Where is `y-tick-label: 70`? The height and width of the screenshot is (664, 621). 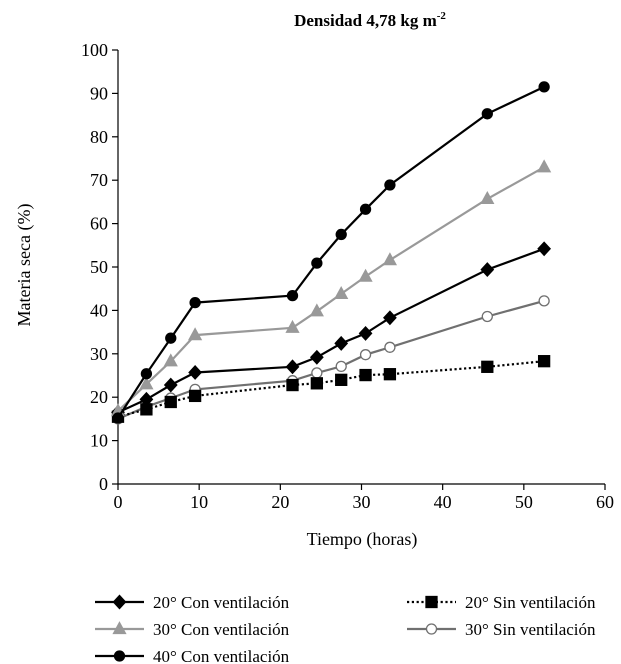 y-tick-label: 70 is located at coordinates (99, 180).